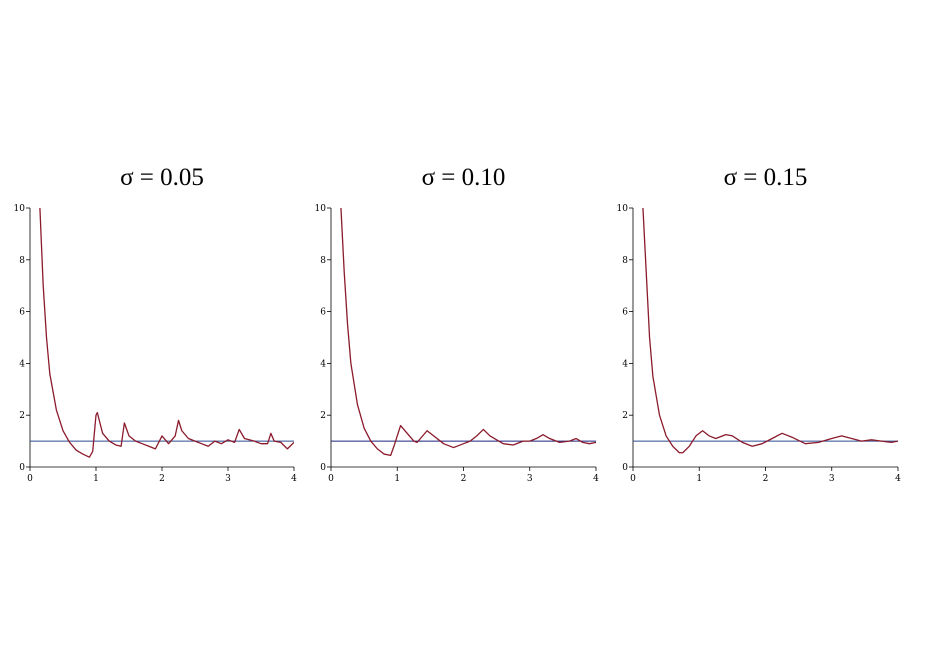 The image size is (925, 659). What do you see at coordinates (162, 177) in the screenshot?
I see `panel-title: σ = 0.05` at bounding box center [162, 177].